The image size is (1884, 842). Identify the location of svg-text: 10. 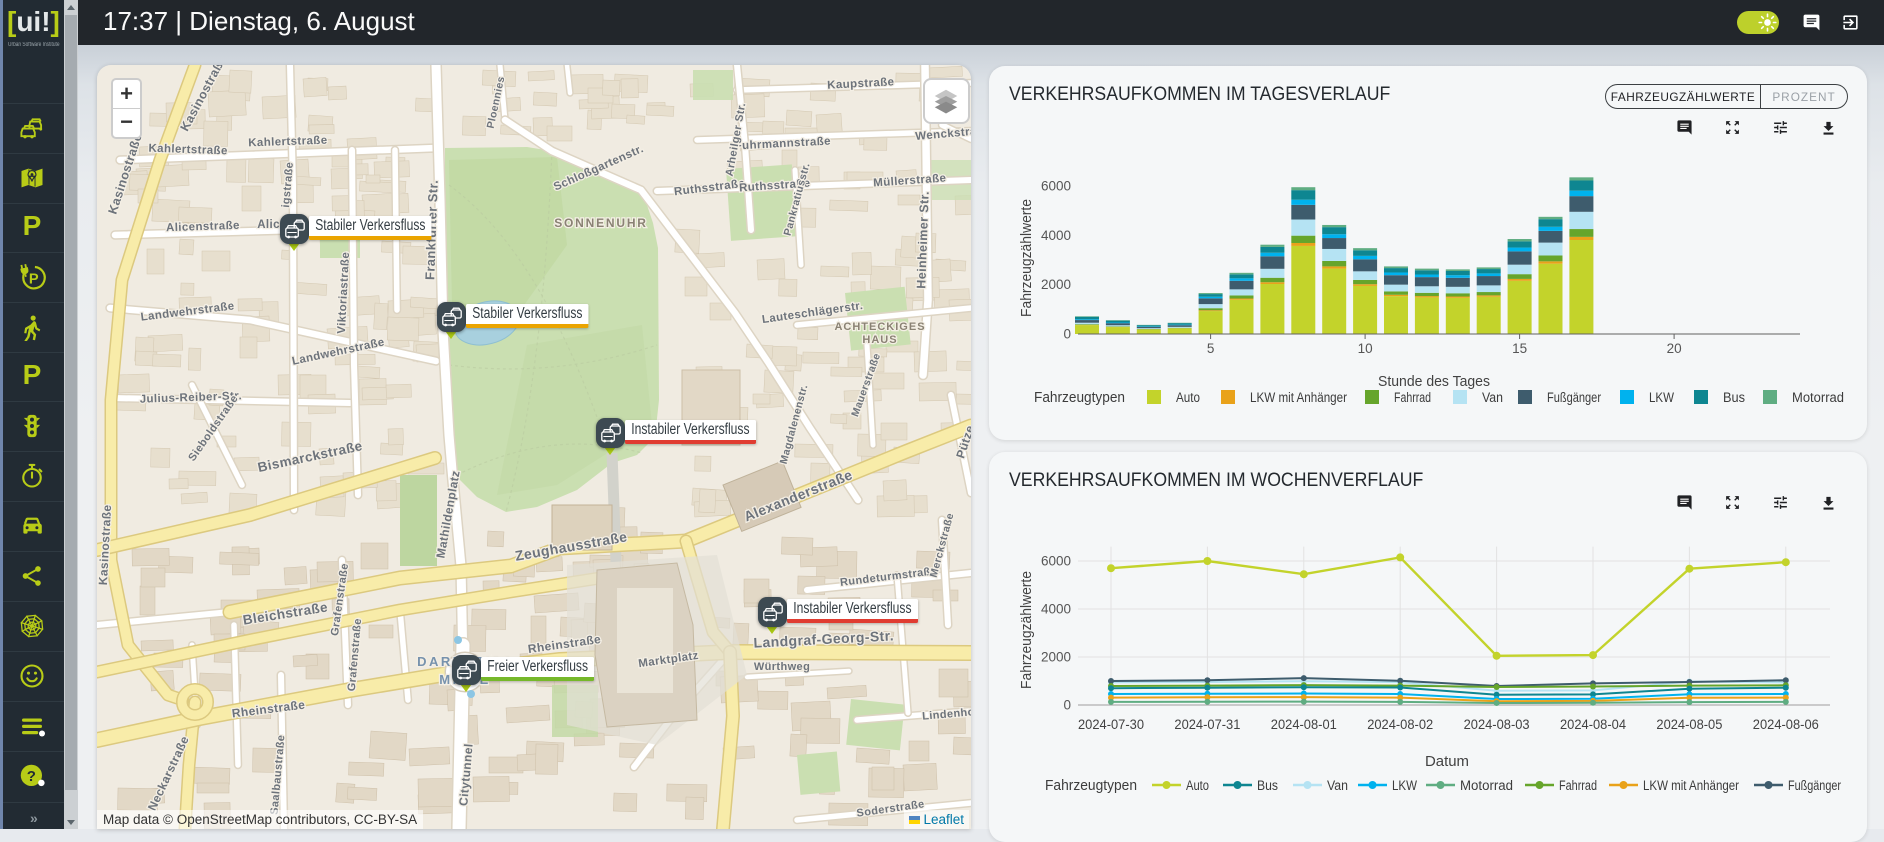
(1365, 348).